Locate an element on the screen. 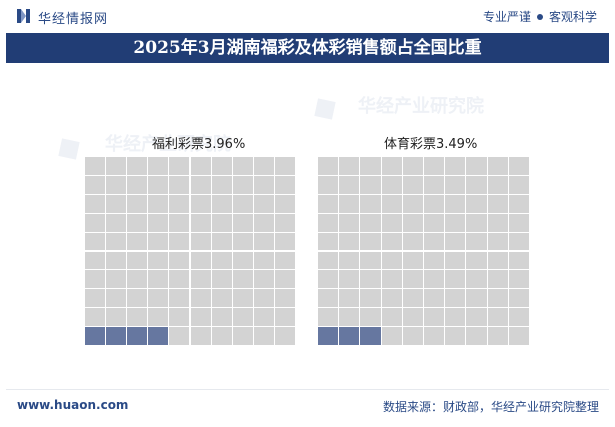 This screenshot has height=427, width=615. watermark-text: 华经产业研究院 is located at coordinates (421, 106).